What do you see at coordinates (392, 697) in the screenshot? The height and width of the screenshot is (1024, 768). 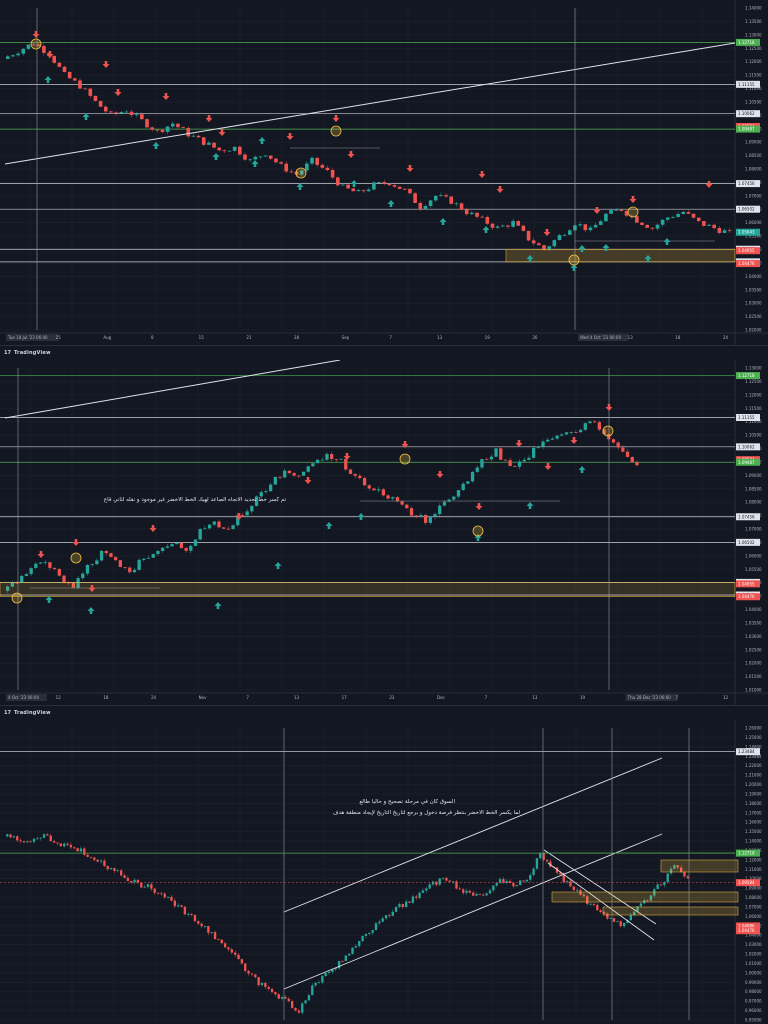 I see `time-tick-label: 23` at bounding box center [392, 697].